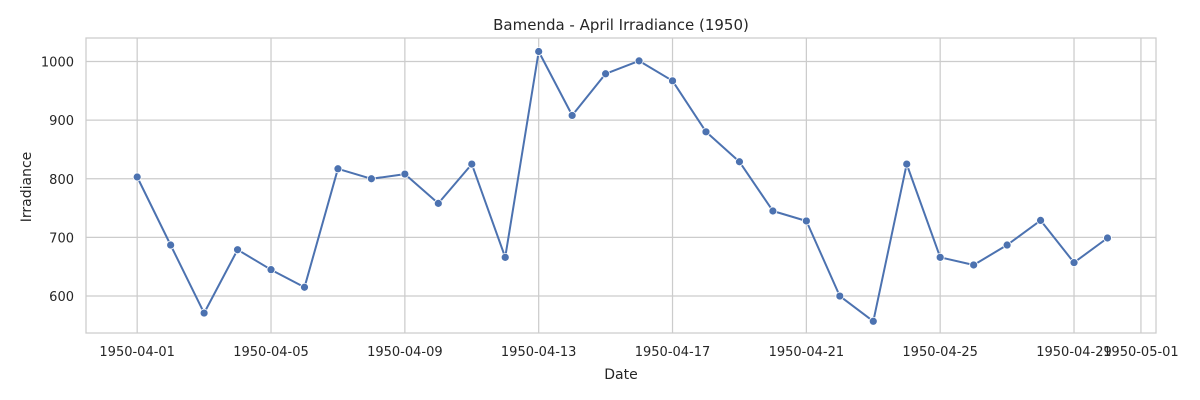  I want to click on x-tick-label: 1950-04-05, so click(271, 352).